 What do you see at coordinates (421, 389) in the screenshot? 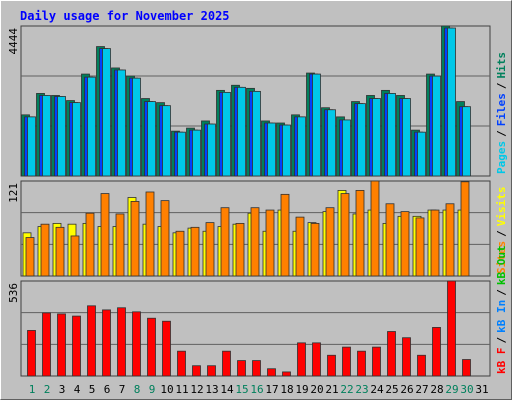
I see `x-tick-label: 27` at bounding box center [421, 389].